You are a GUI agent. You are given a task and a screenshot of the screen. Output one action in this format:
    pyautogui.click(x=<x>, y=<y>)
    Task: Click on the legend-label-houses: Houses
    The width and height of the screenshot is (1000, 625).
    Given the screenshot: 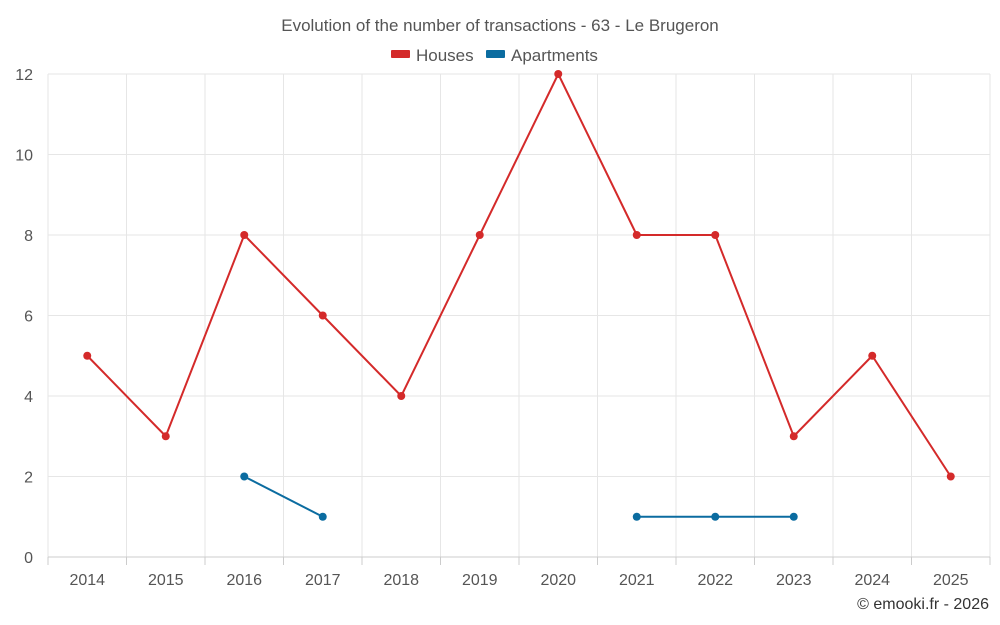 What is the action you would take?
    pyautogui.click(x=445, y=55)
    